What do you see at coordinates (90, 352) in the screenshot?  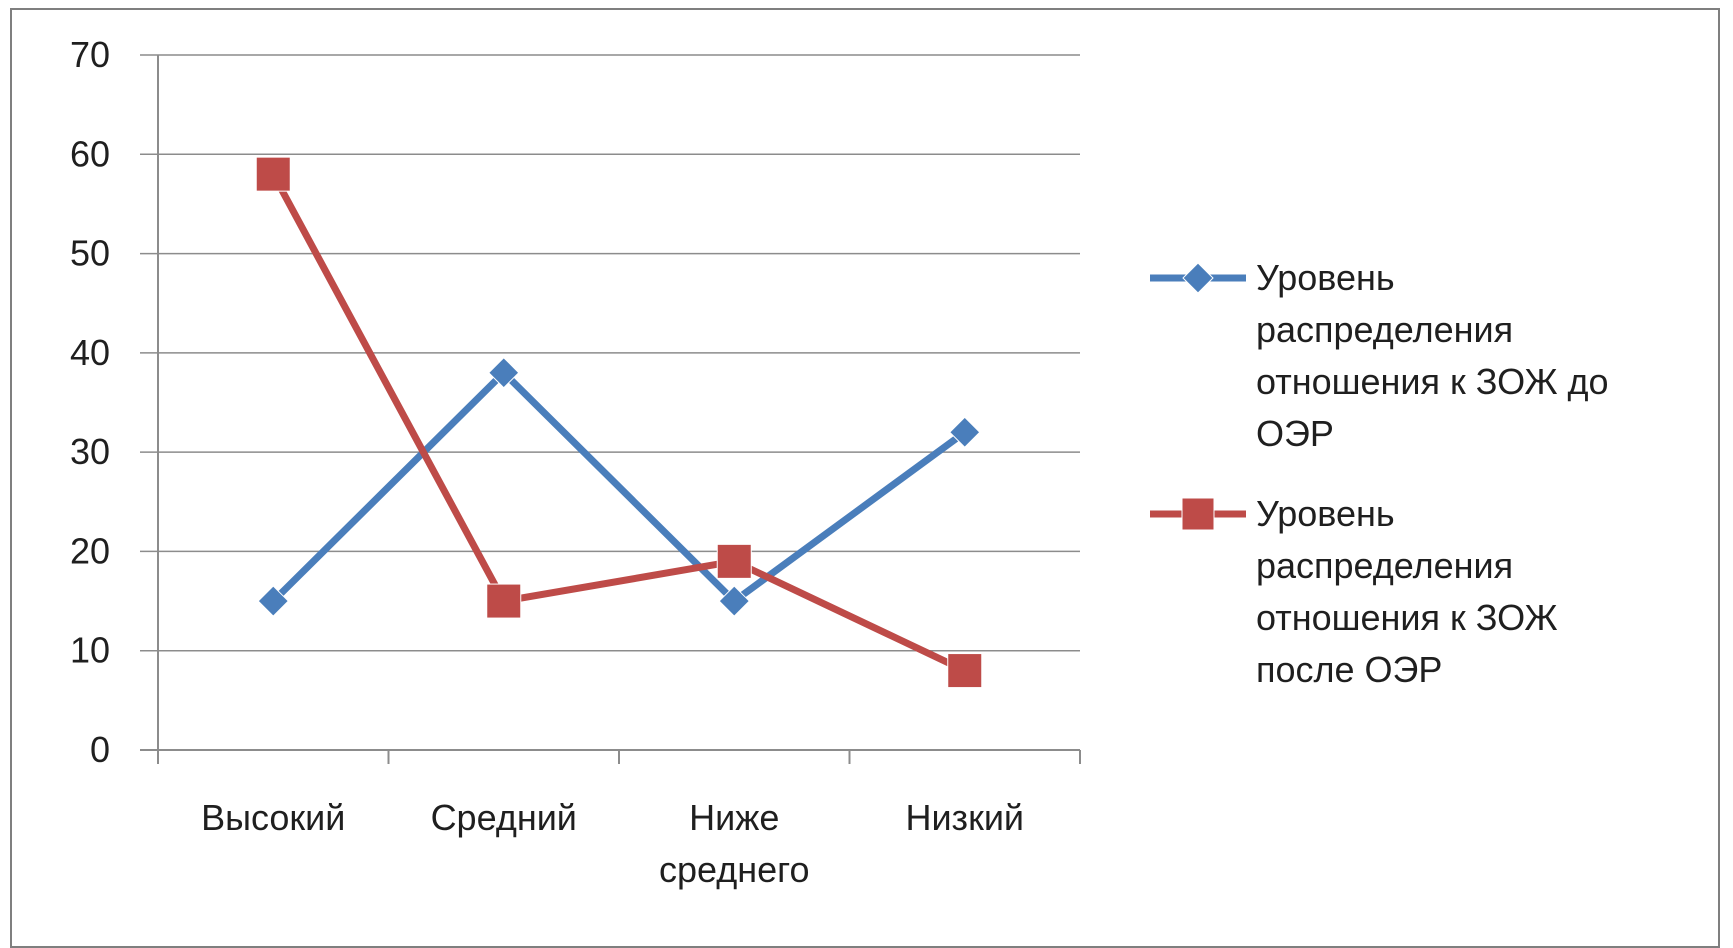 I see `y-tick-label-40: 40` at bounding box center [90, 352].